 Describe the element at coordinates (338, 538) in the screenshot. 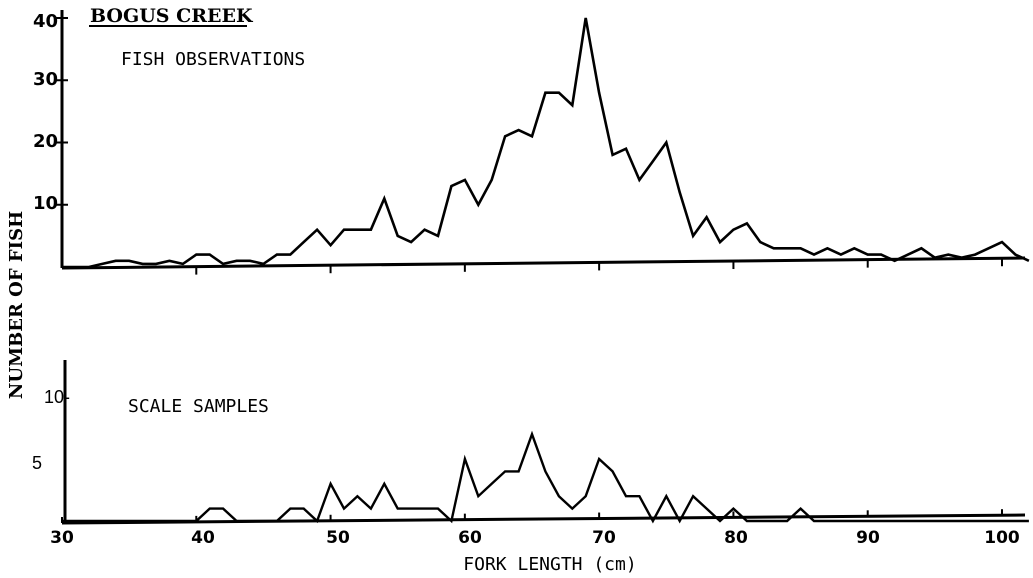

I see `xtick-label-50: 50` at that location.